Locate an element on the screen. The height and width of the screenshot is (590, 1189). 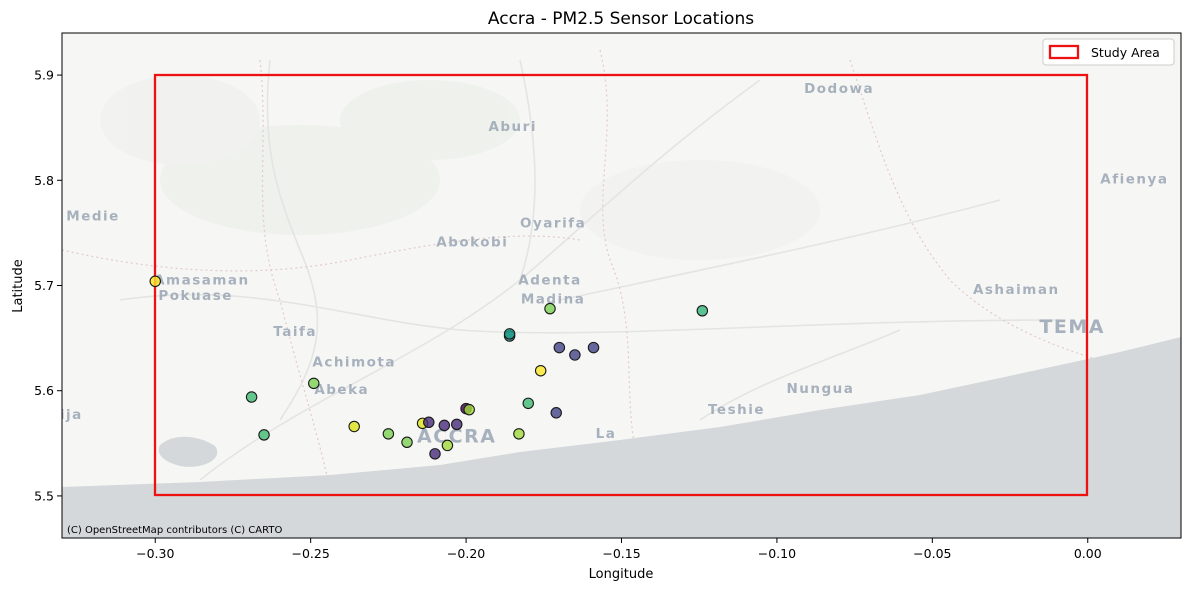
place-label: Oyarifa is located at coordinates (553, 224).